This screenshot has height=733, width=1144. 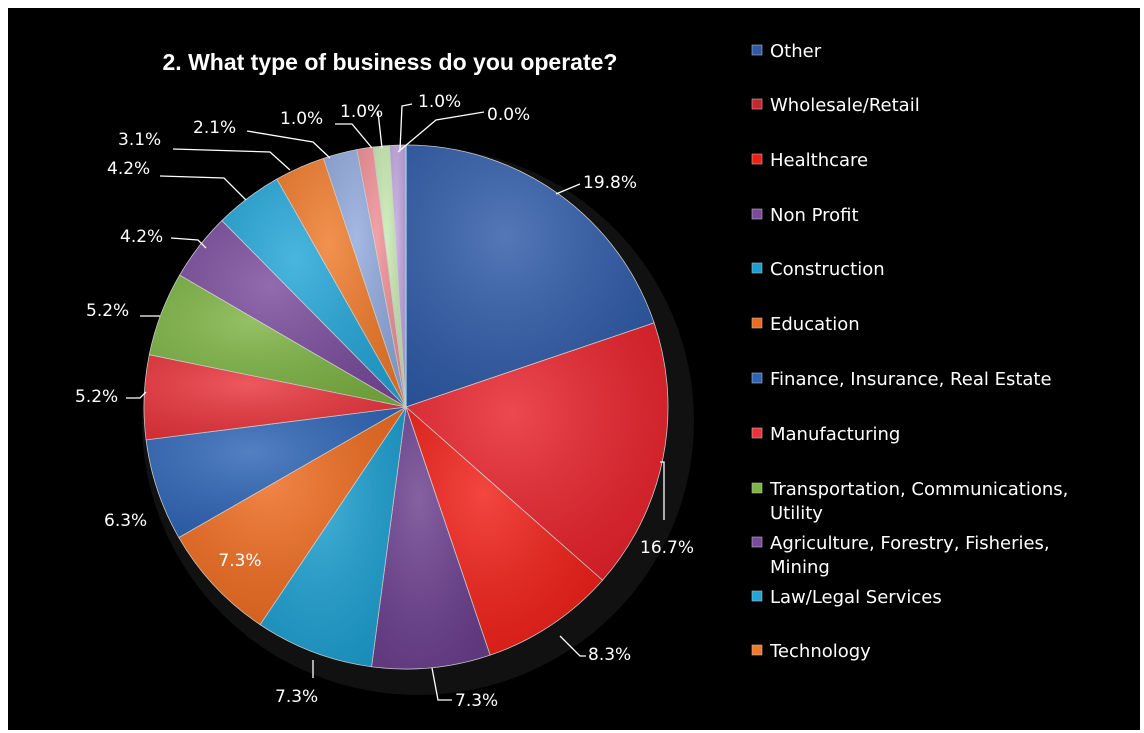 I want to click on legend-label: Education, so click(x=815, y=324).